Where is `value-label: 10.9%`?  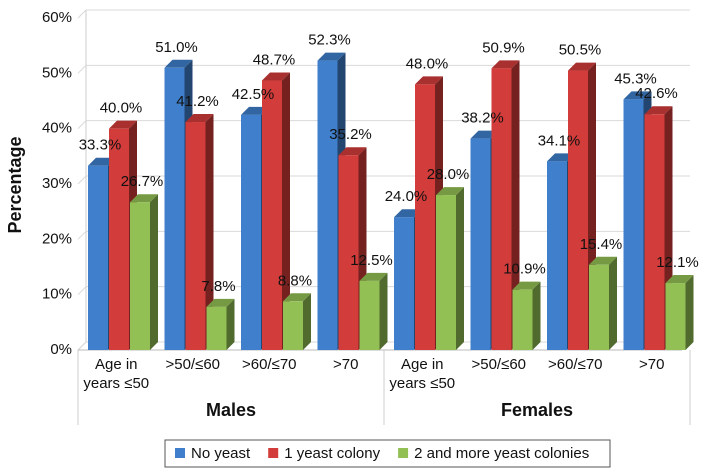
value-label: 10.9% is located at coordinates (524, 269).